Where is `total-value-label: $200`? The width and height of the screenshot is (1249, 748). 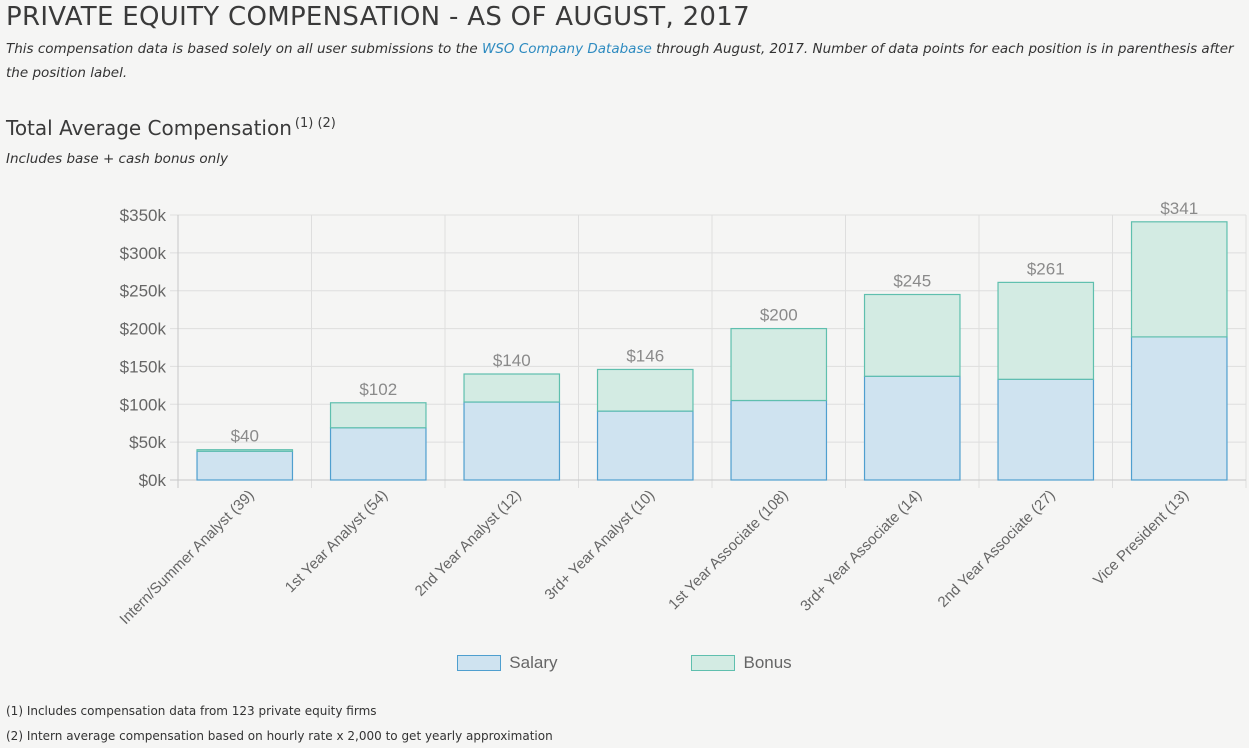 total-value-label: $200 is located at coordinates (779, 315).